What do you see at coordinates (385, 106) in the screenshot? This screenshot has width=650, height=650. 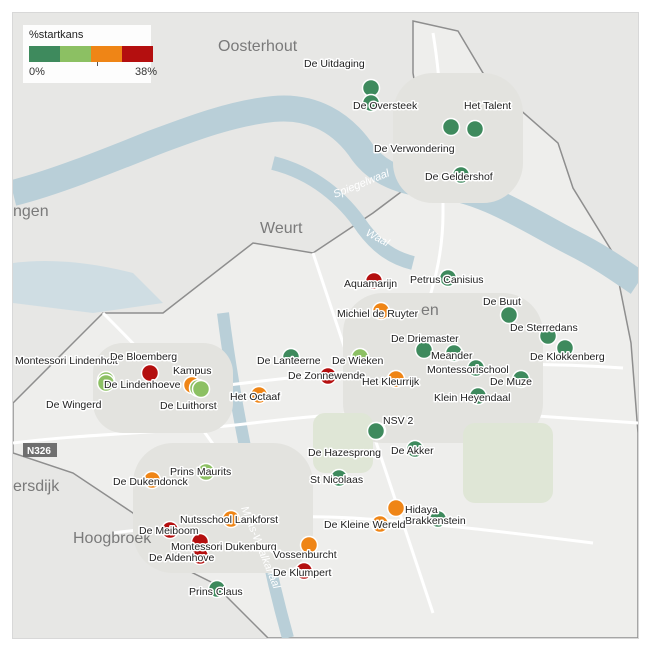 I see `school-label: De Oversteek` at bounding box center [385, 106].